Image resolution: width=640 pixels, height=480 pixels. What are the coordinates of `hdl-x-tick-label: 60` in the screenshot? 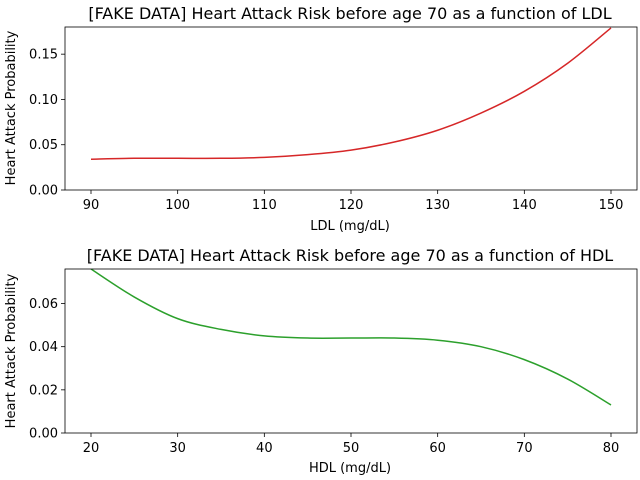 It's located at (437, 448).